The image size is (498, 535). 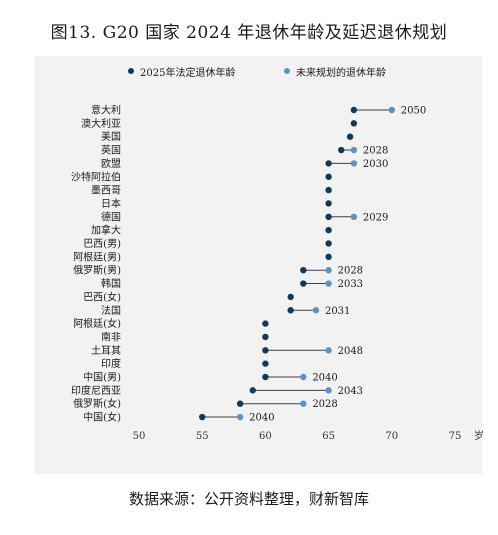 I want to click on category-label: 沙特阿拉伯, so click(x=96, y=176).